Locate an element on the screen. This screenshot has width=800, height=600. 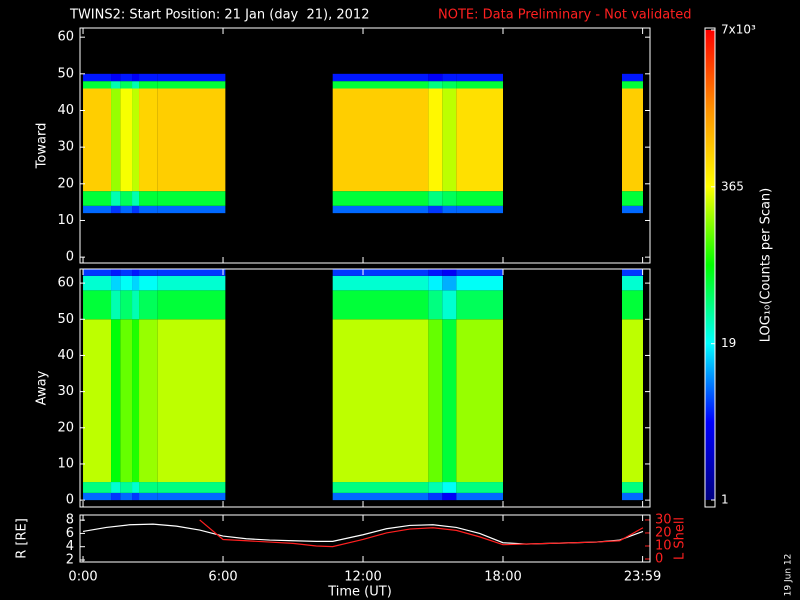
y-tick-label: 2 is located at coordinates (70, 560).